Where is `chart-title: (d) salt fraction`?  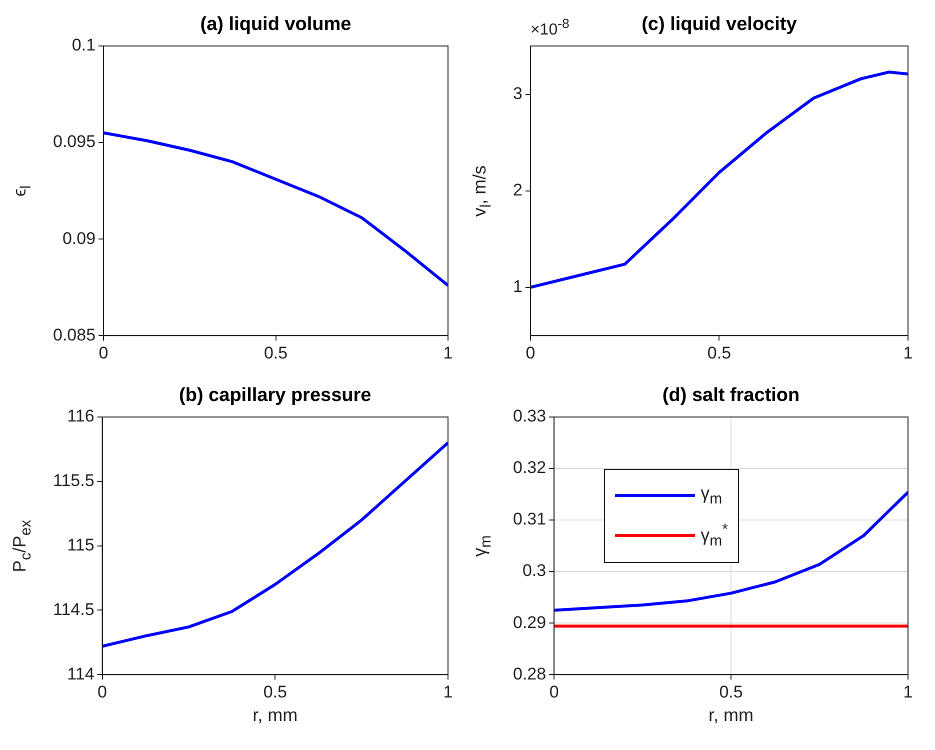 chart-title: (d) salt fraction is located at coordinates (731, 396).